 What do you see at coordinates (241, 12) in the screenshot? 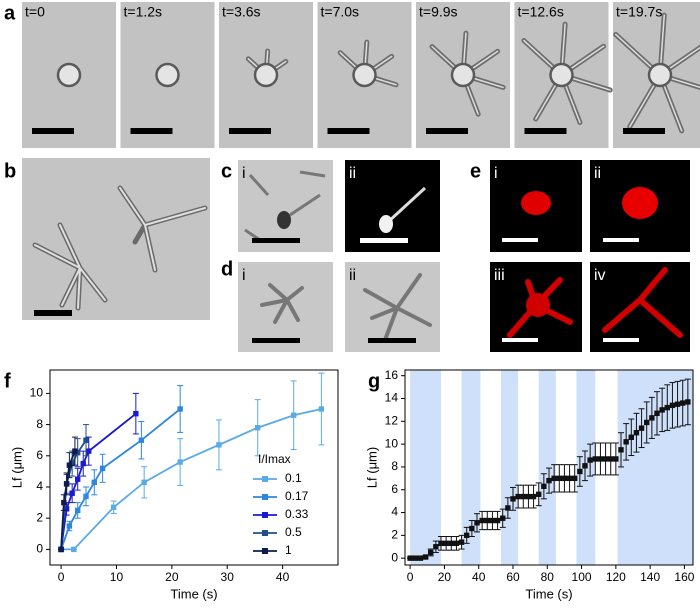
I see `frame-label: t=3.6s` at bounding box center [241, 12].